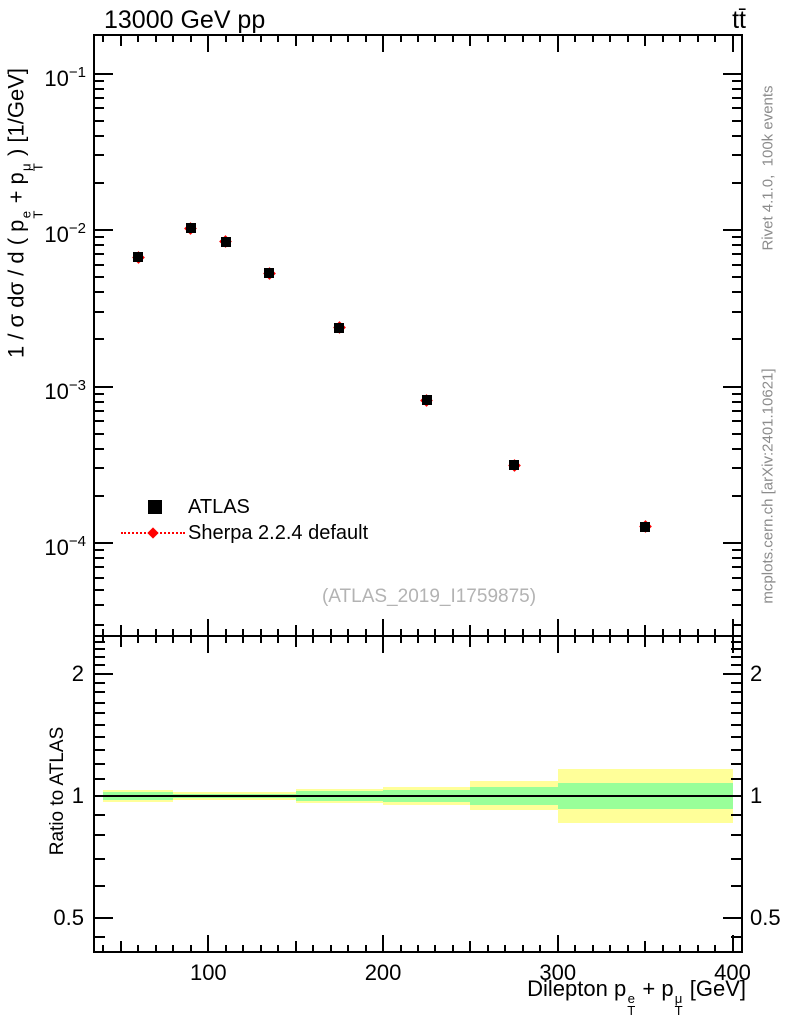  Describe the element at coordinates (65, 234) in the screenshot. I see `y-tick-label: 10−2` at that location.